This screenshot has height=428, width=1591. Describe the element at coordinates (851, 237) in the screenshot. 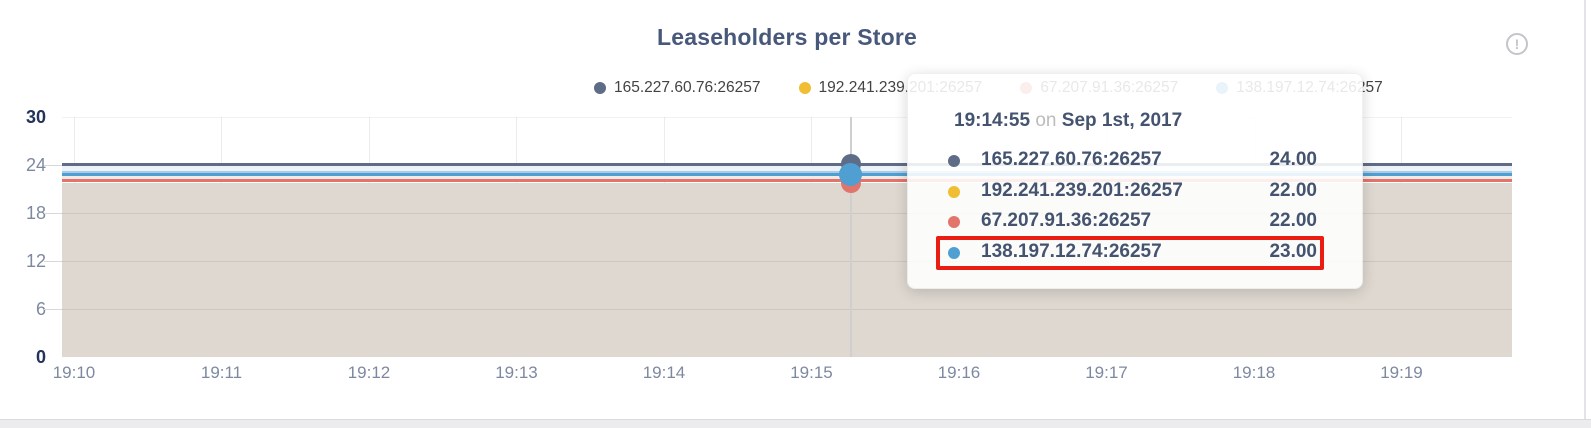

I see `hover-guideline` at that location.